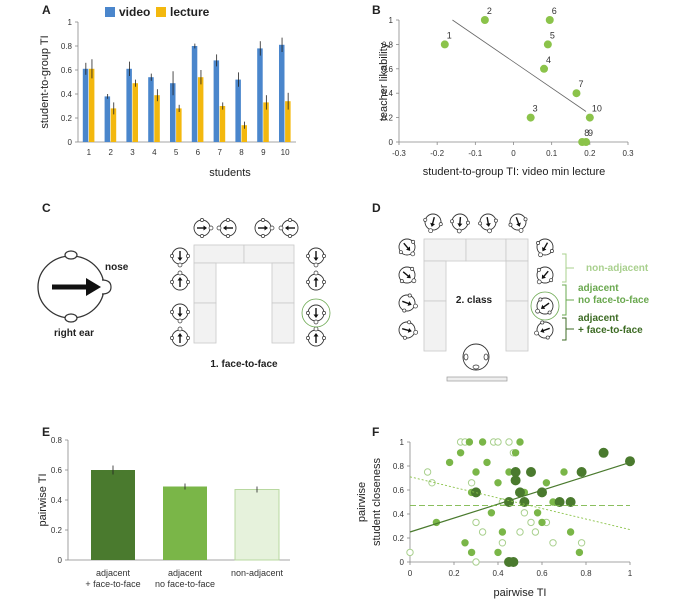 This screenshot has width=684, height=605. Describe the element at coordinates (399, 514) in the screenshot. I see `f-ytick-label: 0.4` at that location.